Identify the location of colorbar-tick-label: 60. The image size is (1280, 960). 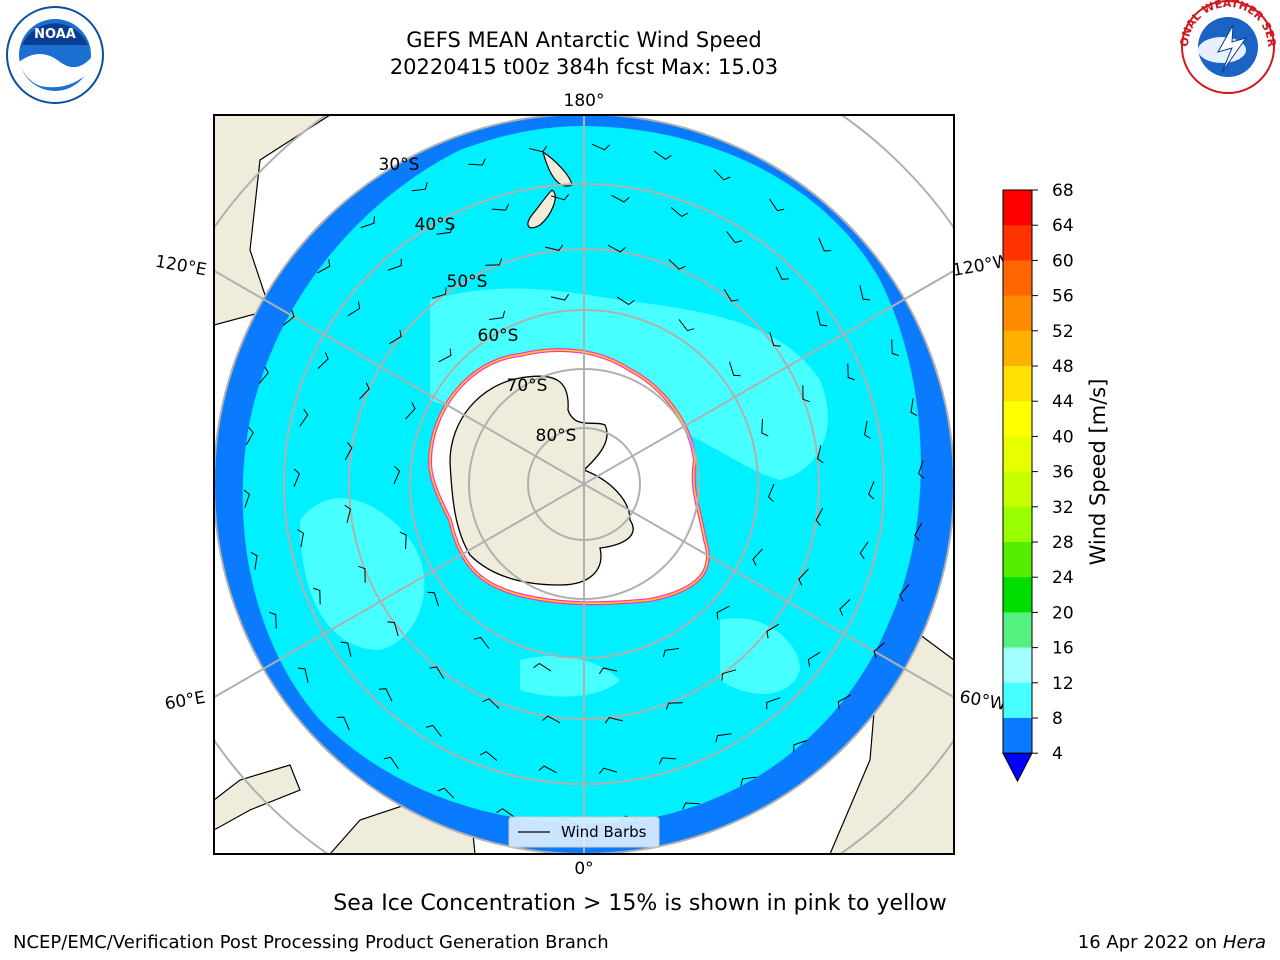
(1063, 261).